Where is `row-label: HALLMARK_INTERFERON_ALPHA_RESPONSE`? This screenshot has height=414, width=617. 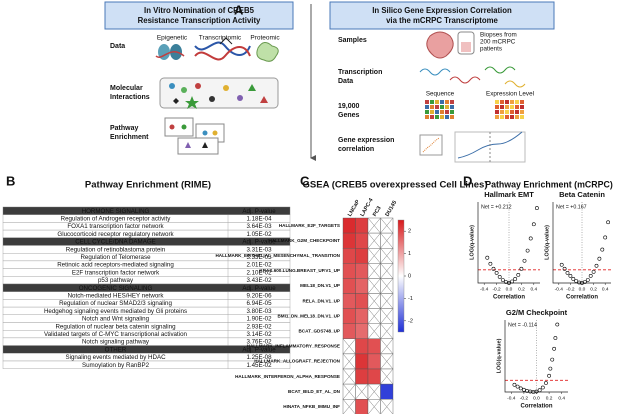
row-label: HALLMARK_INTERFERON_ALPHA_RESPONSE is located at coordinates (287, 376).